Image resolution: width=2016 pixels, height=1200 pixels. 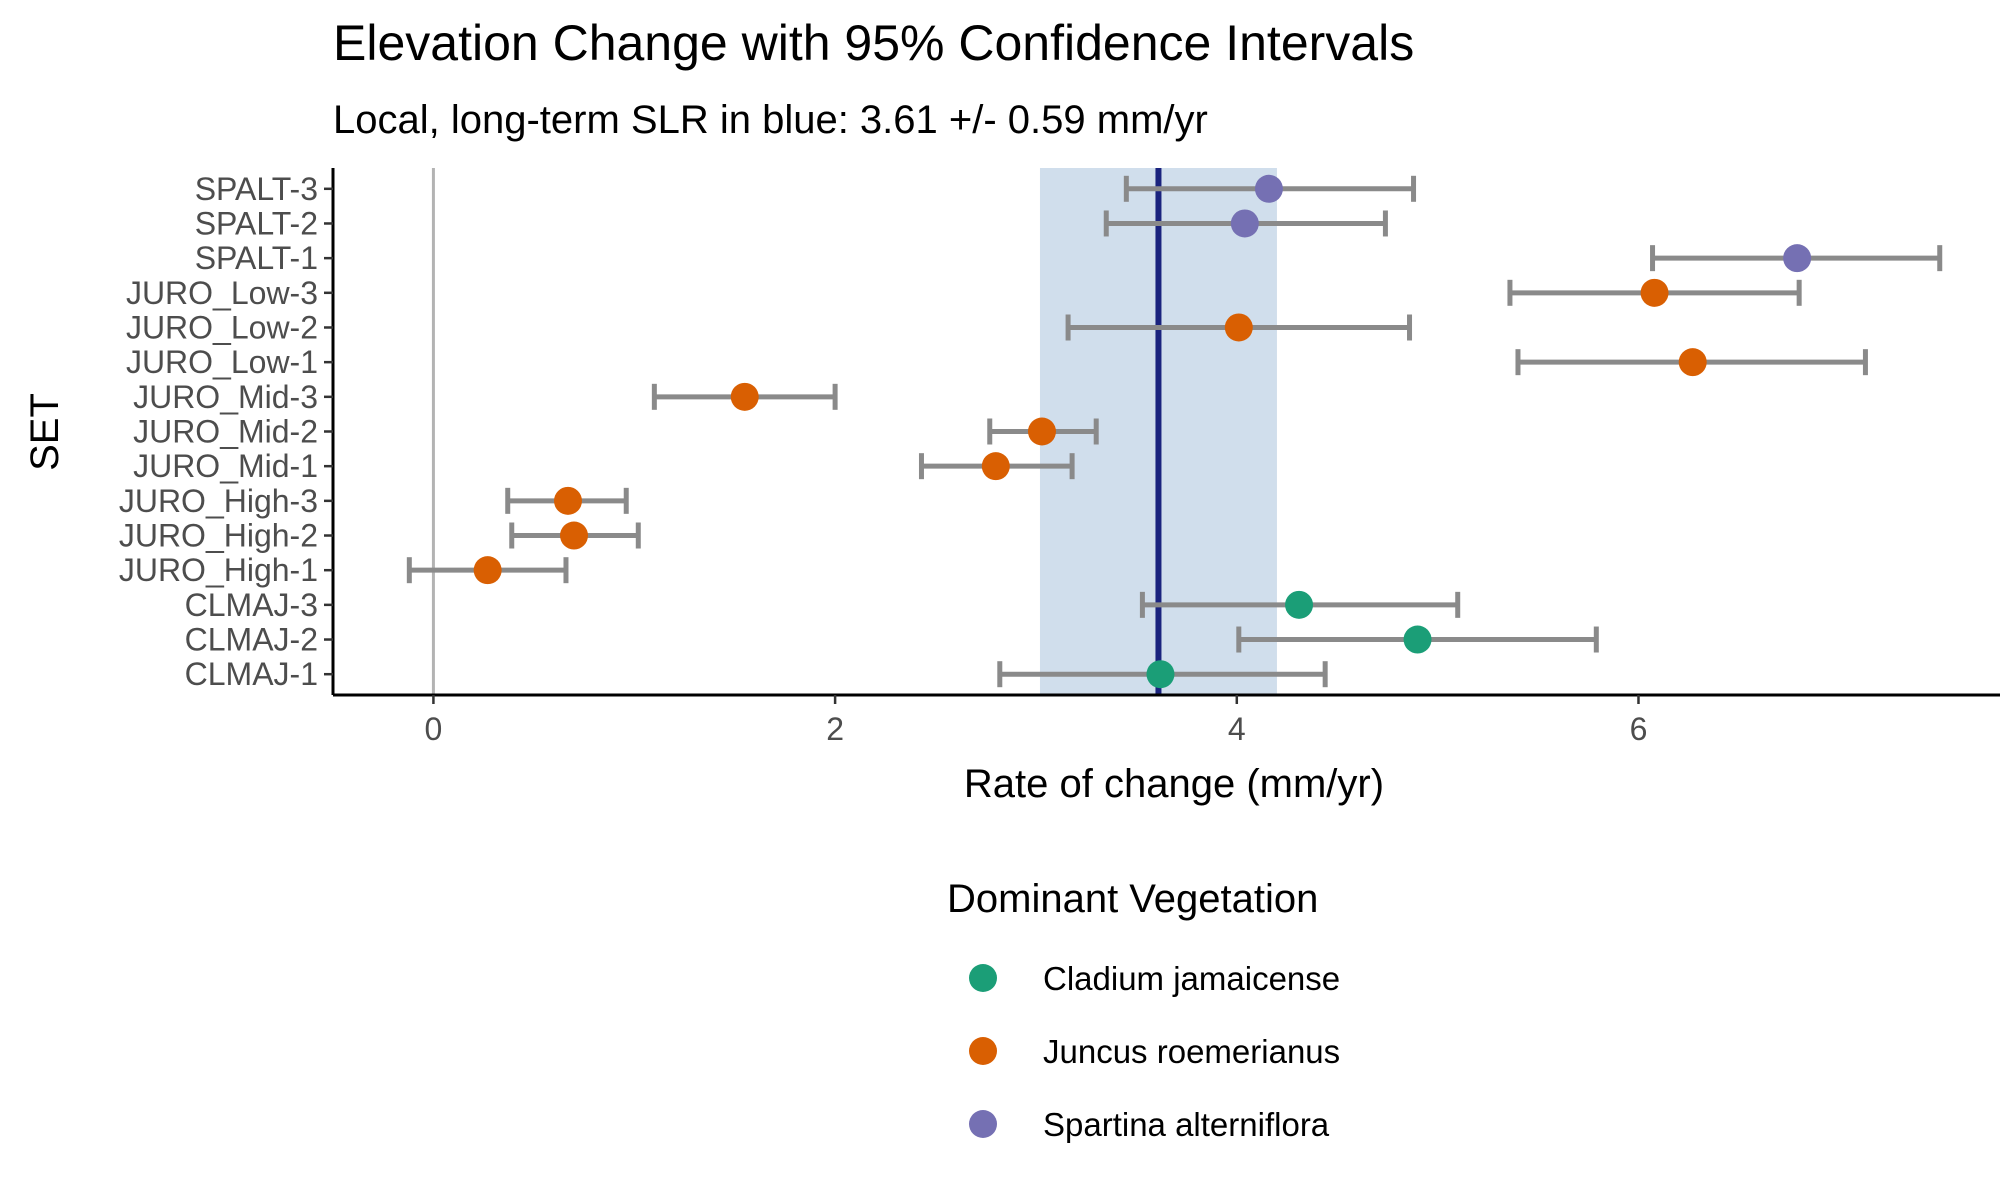 I want to click on y-tick-label: JURO_Mid-1, so click(x=225, y=466).